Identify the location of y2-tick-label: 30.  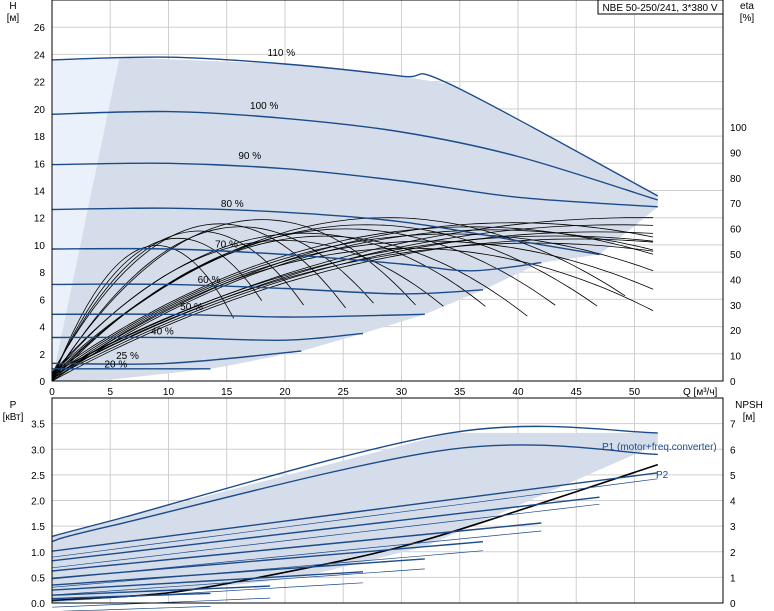
(736, 306).